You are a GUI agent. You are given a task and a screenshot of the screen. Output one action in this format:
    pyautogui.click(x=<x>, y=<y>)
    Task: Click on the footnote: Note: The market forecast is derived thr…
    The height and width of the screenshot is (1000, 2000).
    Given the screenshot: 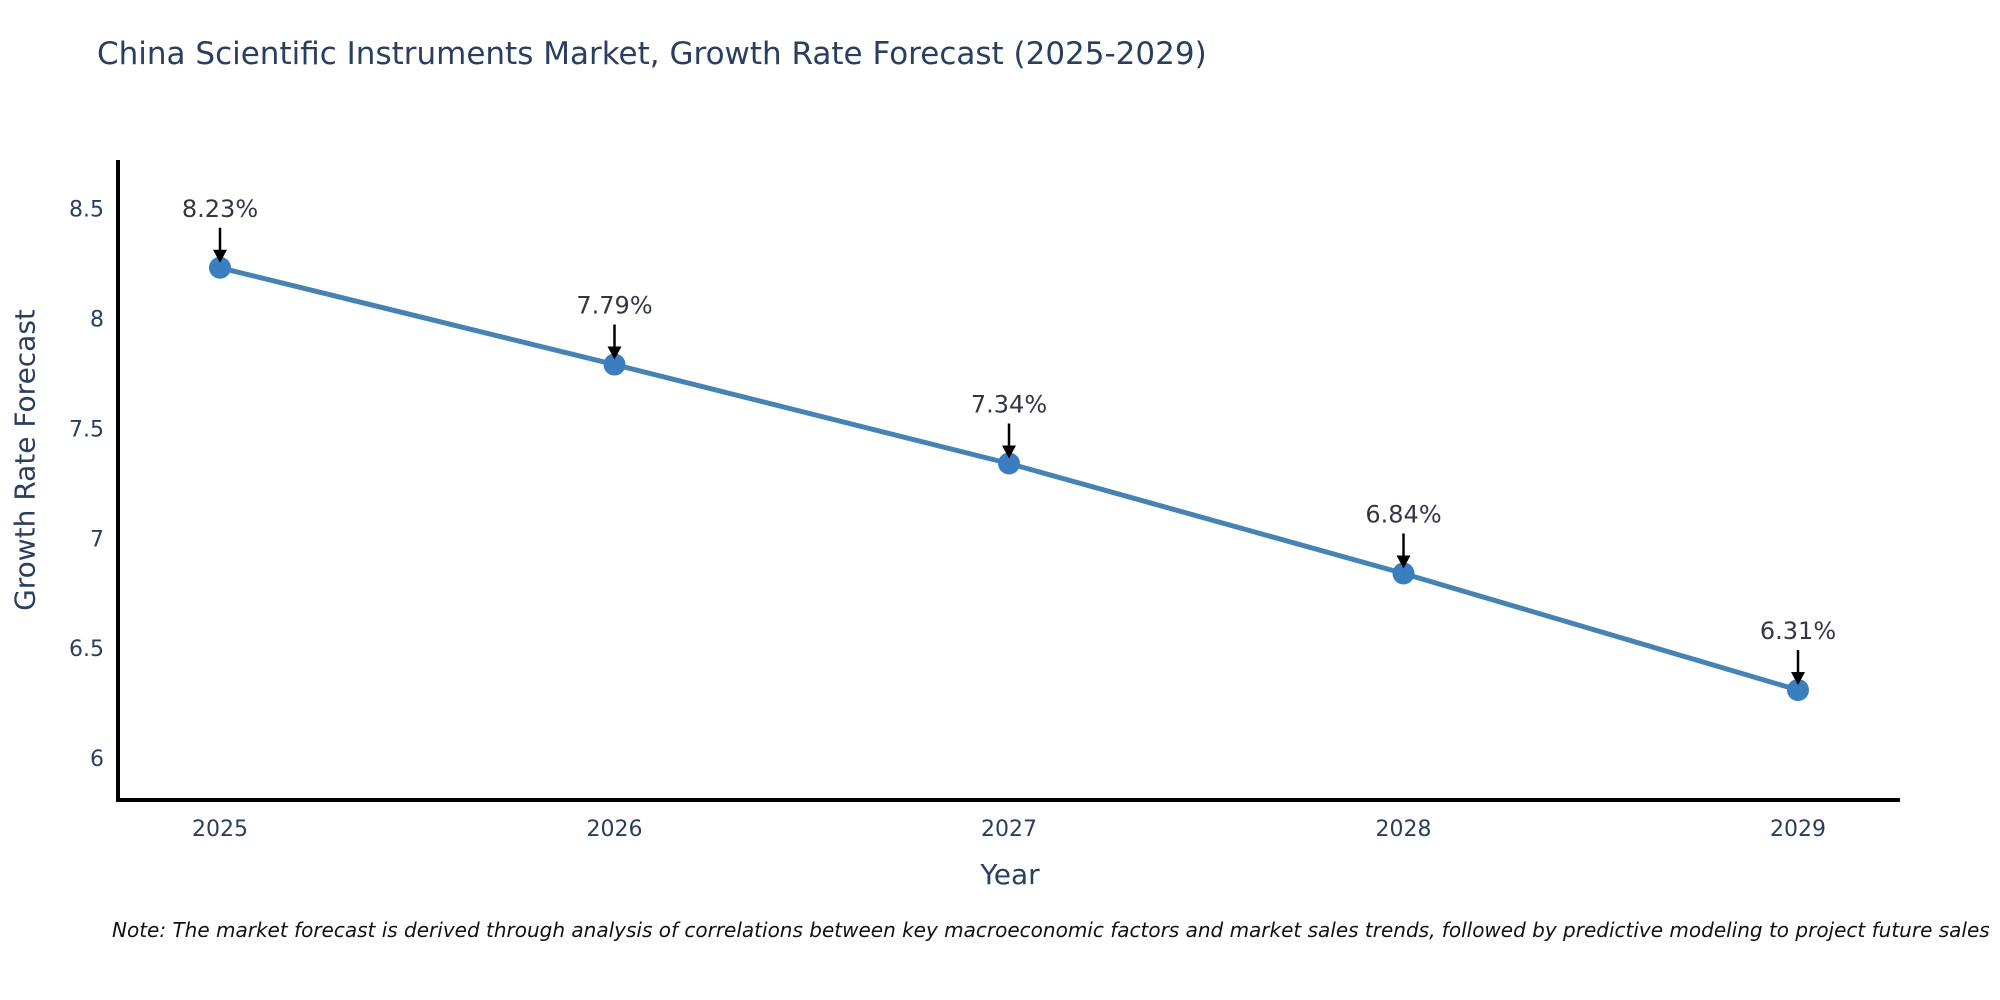 What is the action you would take?
    pyautogui.click(x=1051, y=930)
    